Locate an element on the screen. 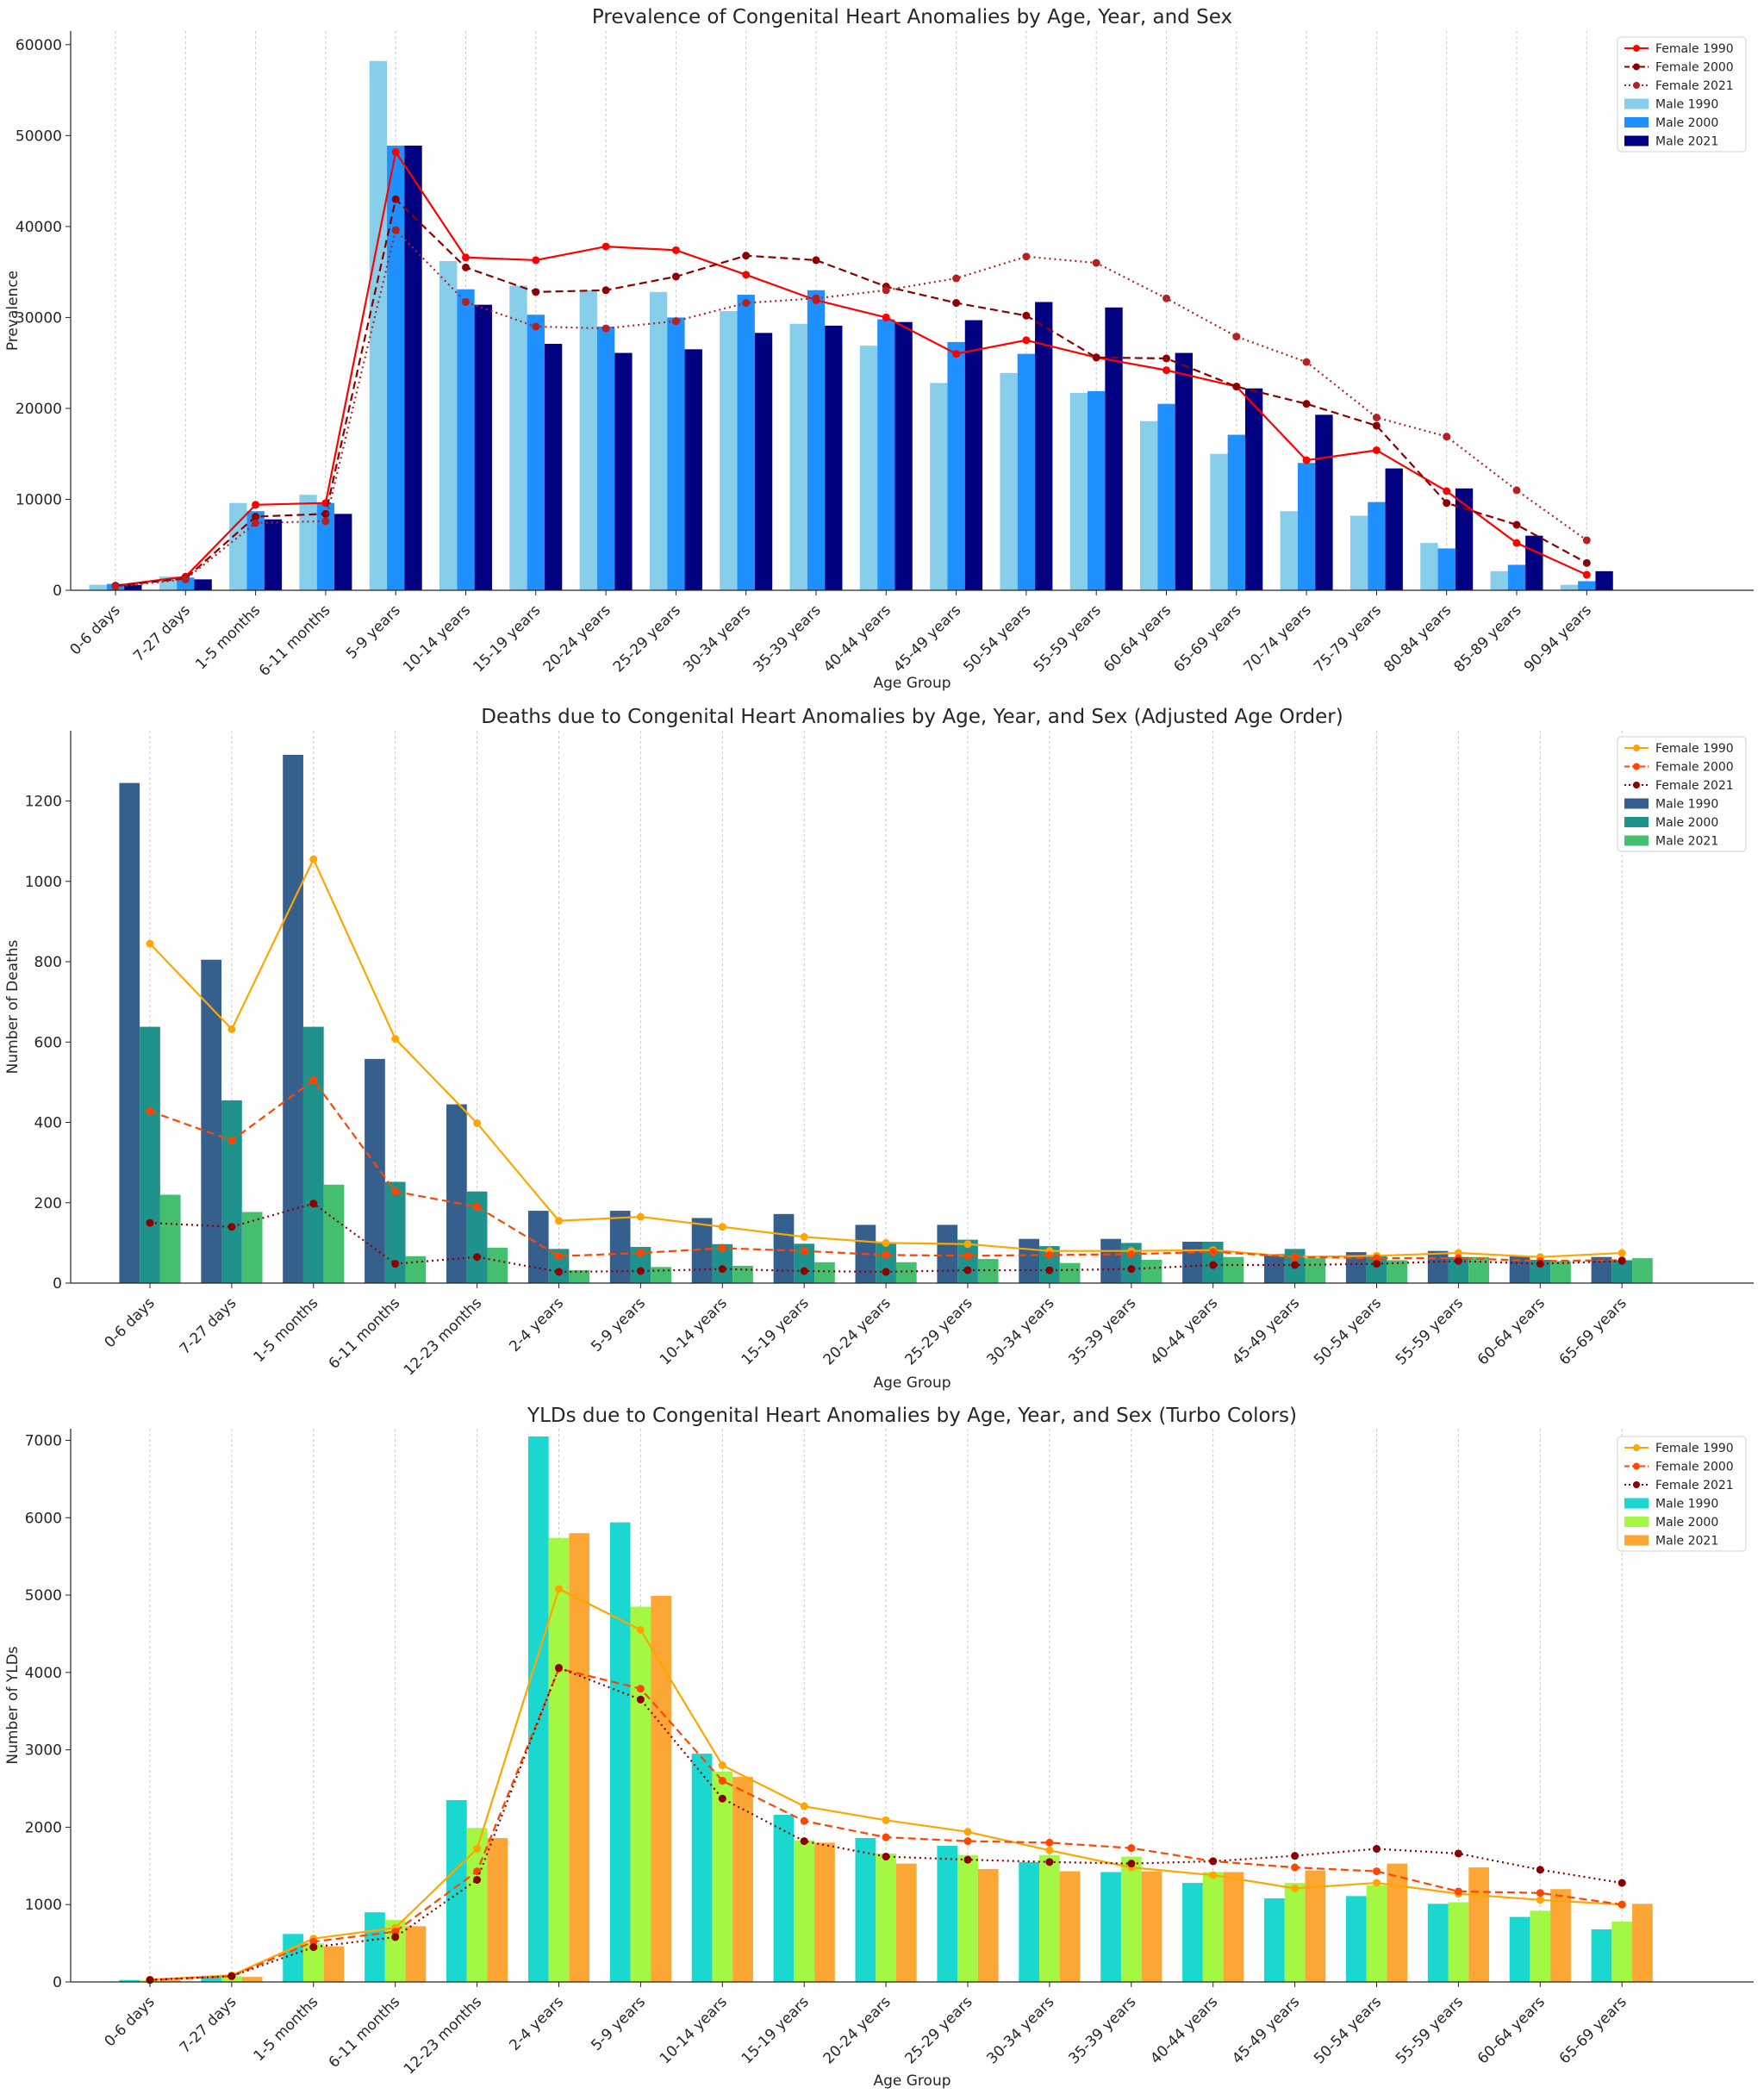 This screenshot has height=2100, width=1764. x-tick-label: 15-19 years is located at coordinates (776, 2030).